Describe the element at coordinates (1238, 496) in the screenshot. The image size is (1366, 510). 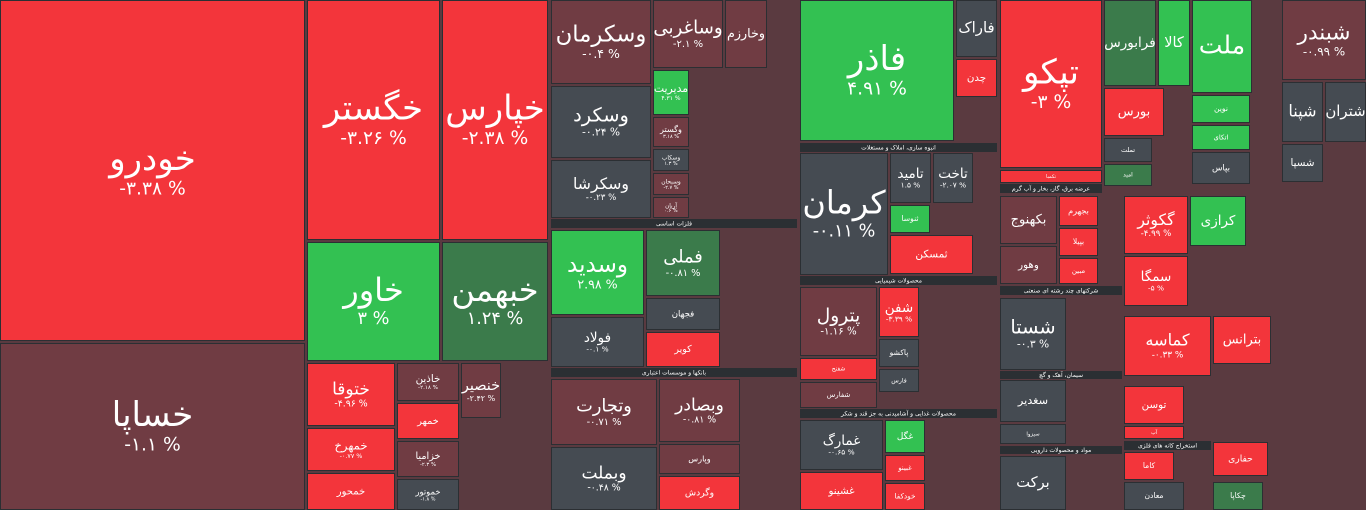
I see `tile: چکاپا` at that location.